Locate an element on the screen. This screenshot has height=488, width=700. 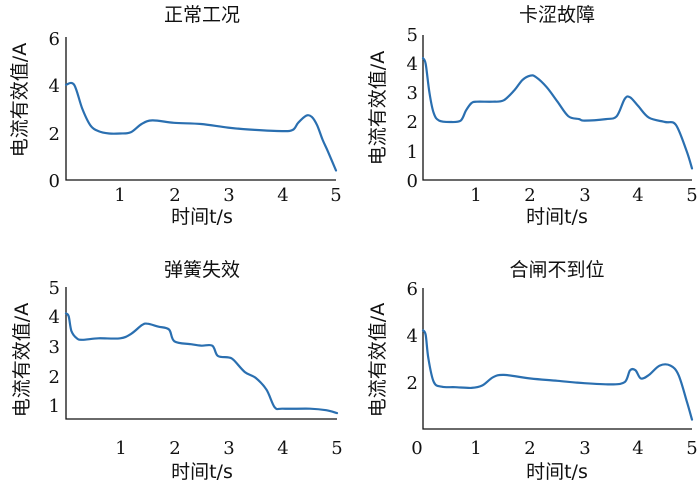
panel-title: 合闸不到位 is located at coordinates (556, 270).